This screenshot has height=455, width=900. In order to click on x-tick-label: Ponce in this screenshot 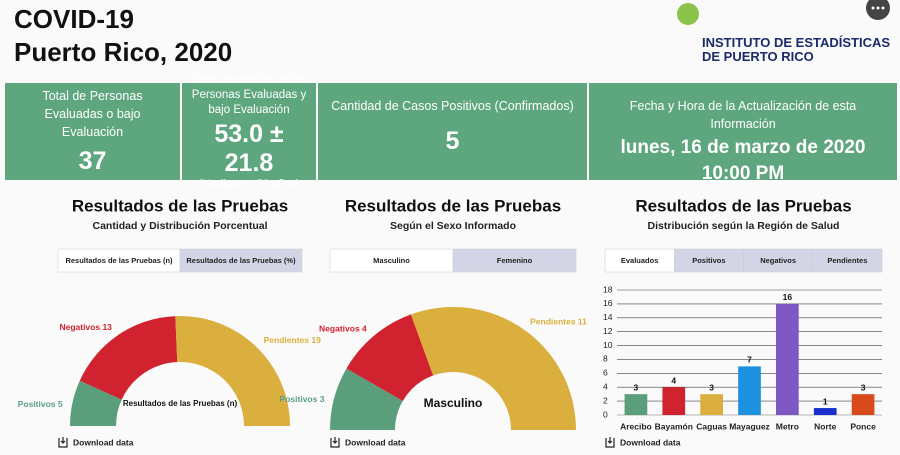, I will do `click(863, 426)`.